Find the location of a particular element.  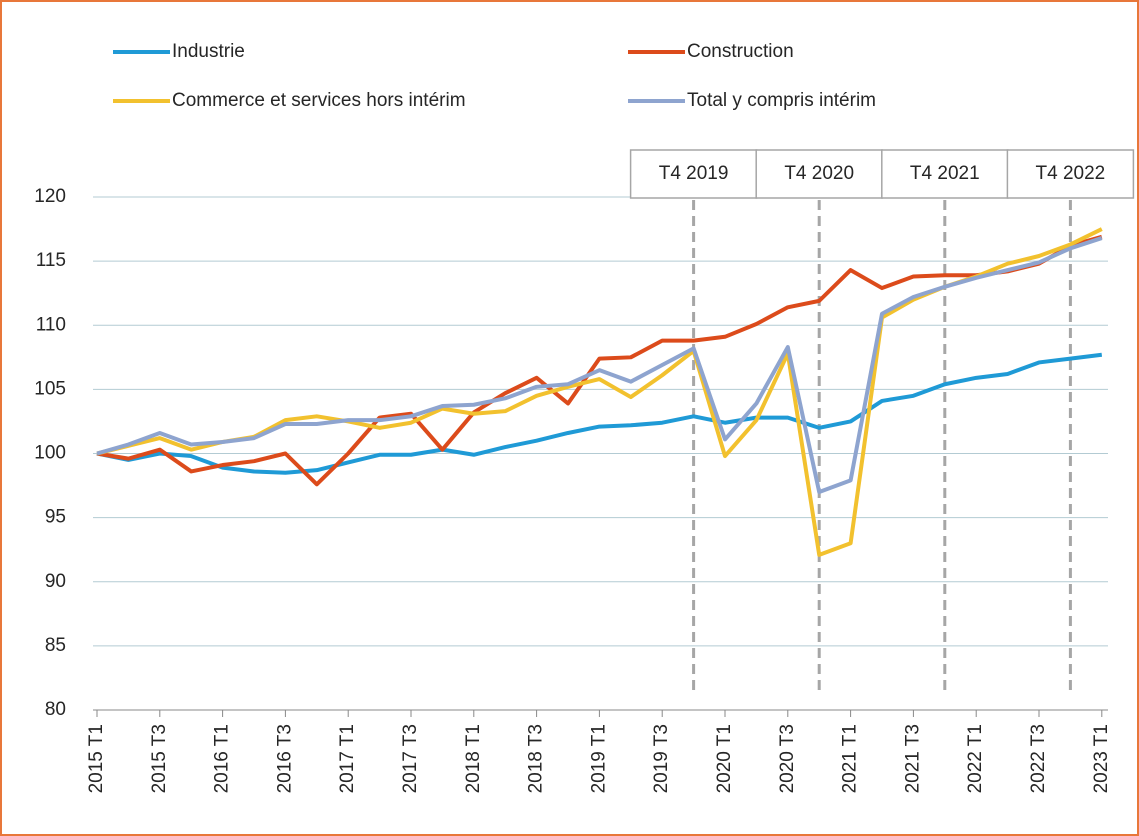

x-tick-label: 2015 T3 is located at coordinates (159, 758).